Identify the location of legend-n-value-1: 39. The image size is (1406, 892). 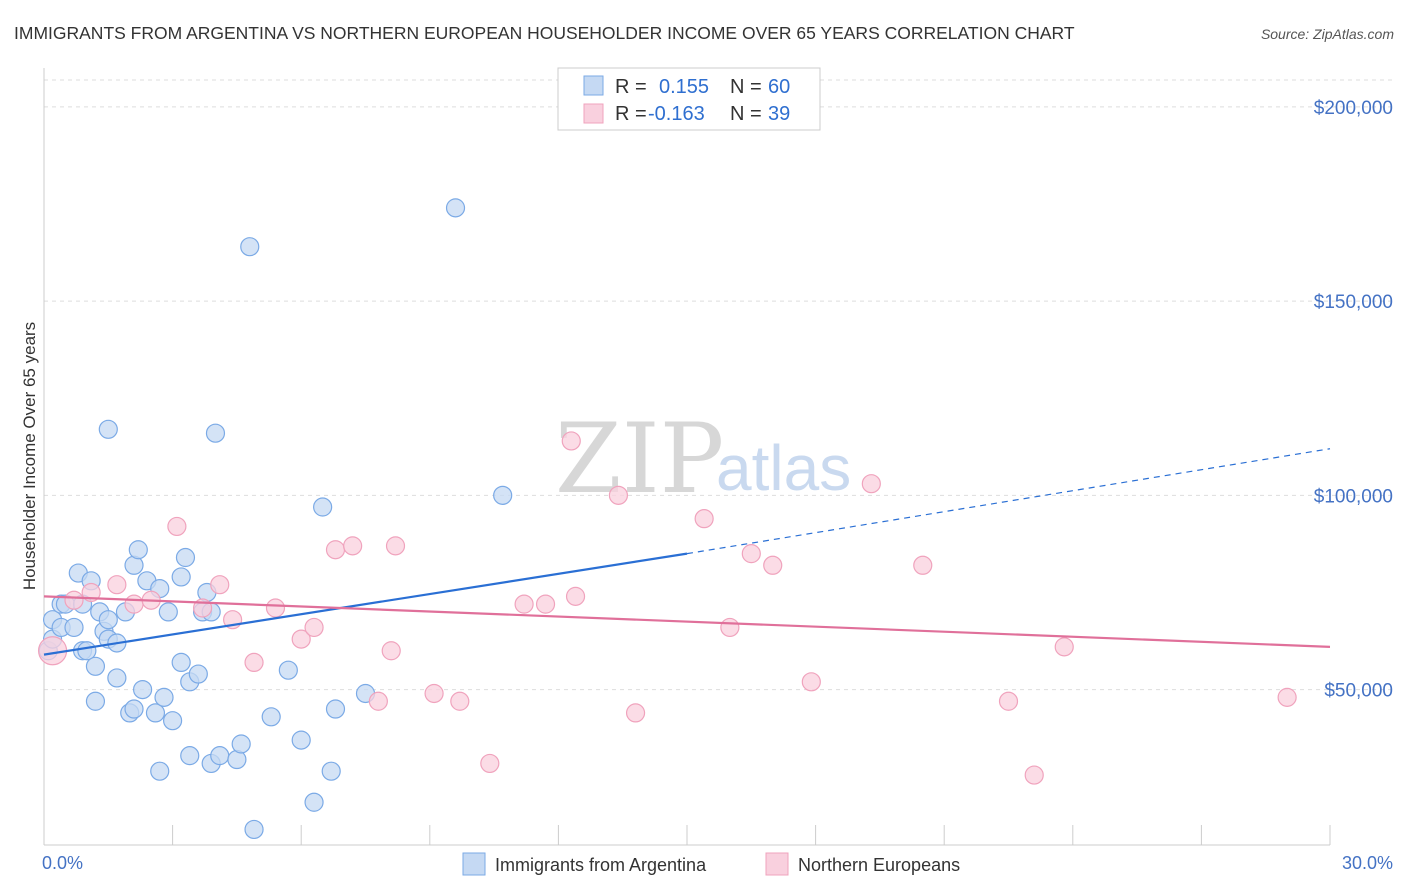
(779, 114).